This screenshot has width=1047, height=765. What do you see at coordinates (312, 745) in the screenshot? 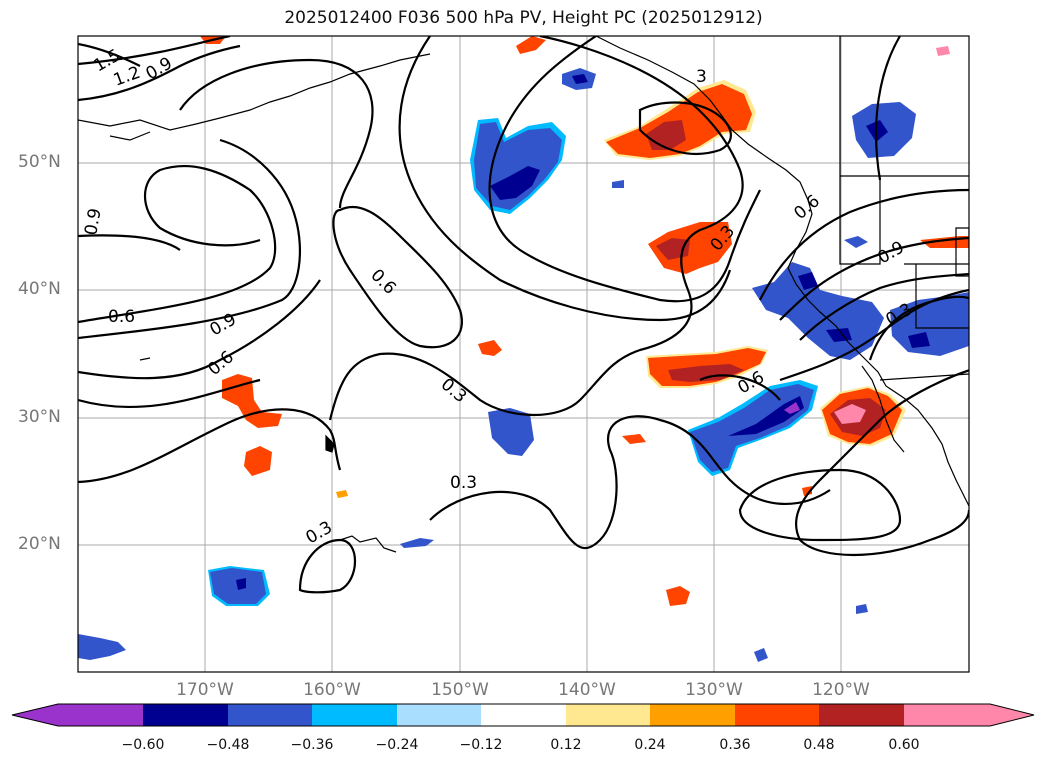
I see `colorbar-tick: −0.36` at bounding box center [312, 745].